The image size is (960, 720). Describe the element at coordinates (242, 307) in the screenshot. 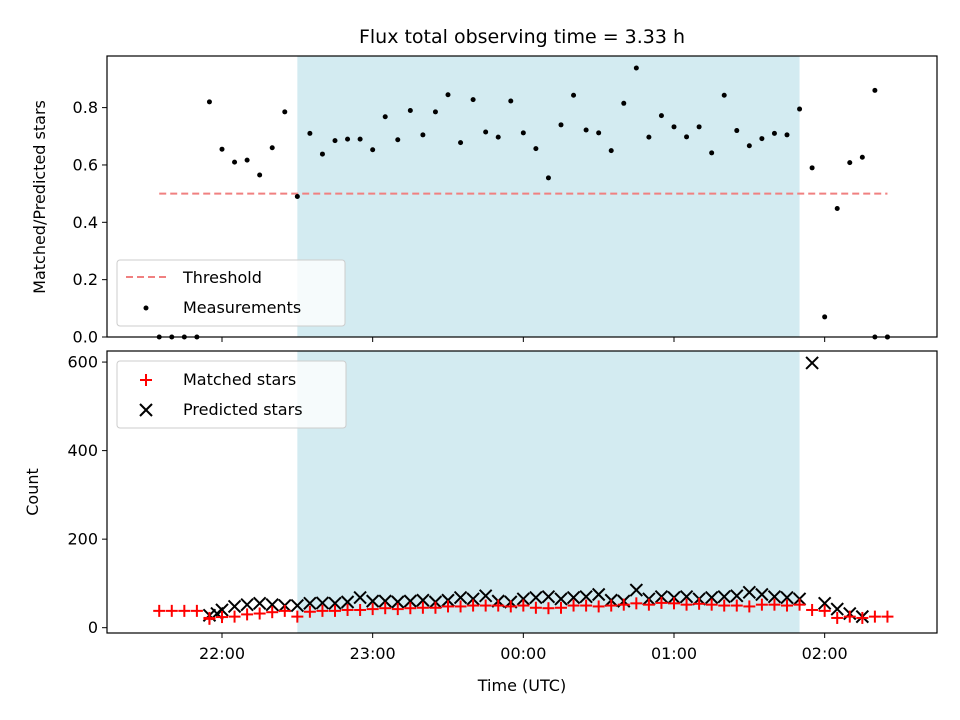

I see `measurements-legend-label: Measurements` at that location.